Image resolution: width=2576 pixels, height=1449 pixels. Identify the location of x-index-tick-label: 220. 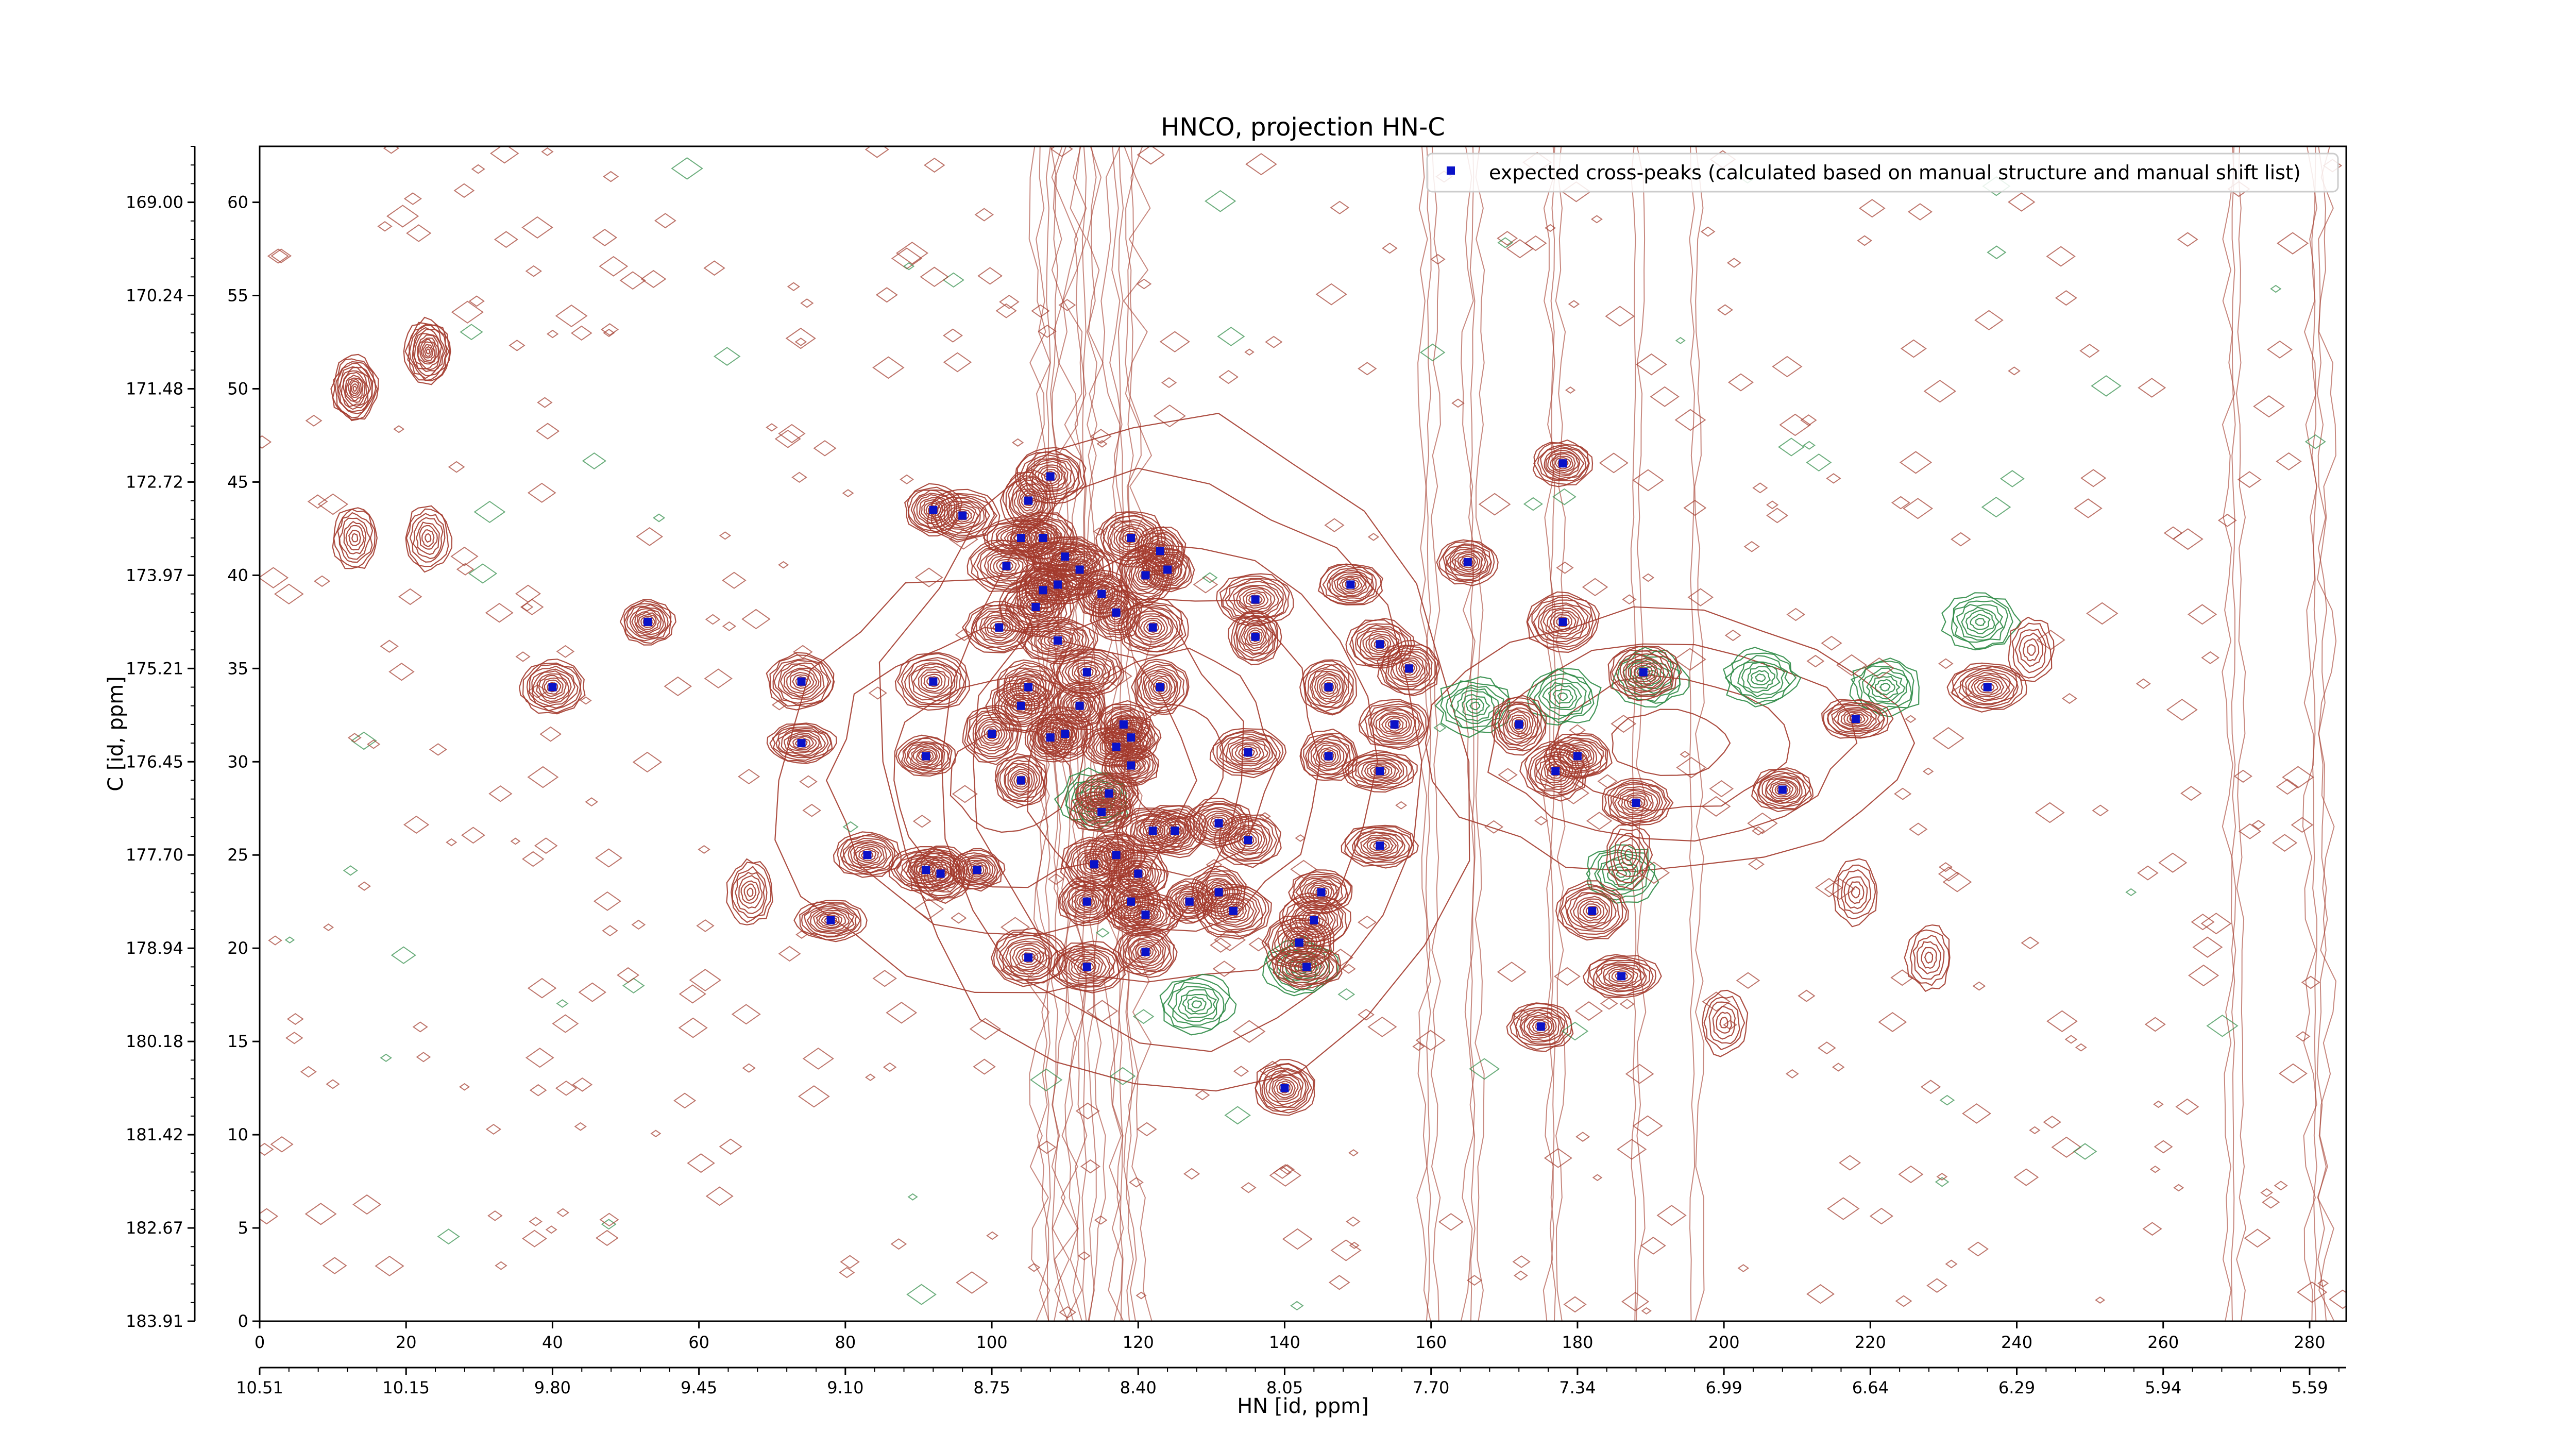
(1870, 1342).